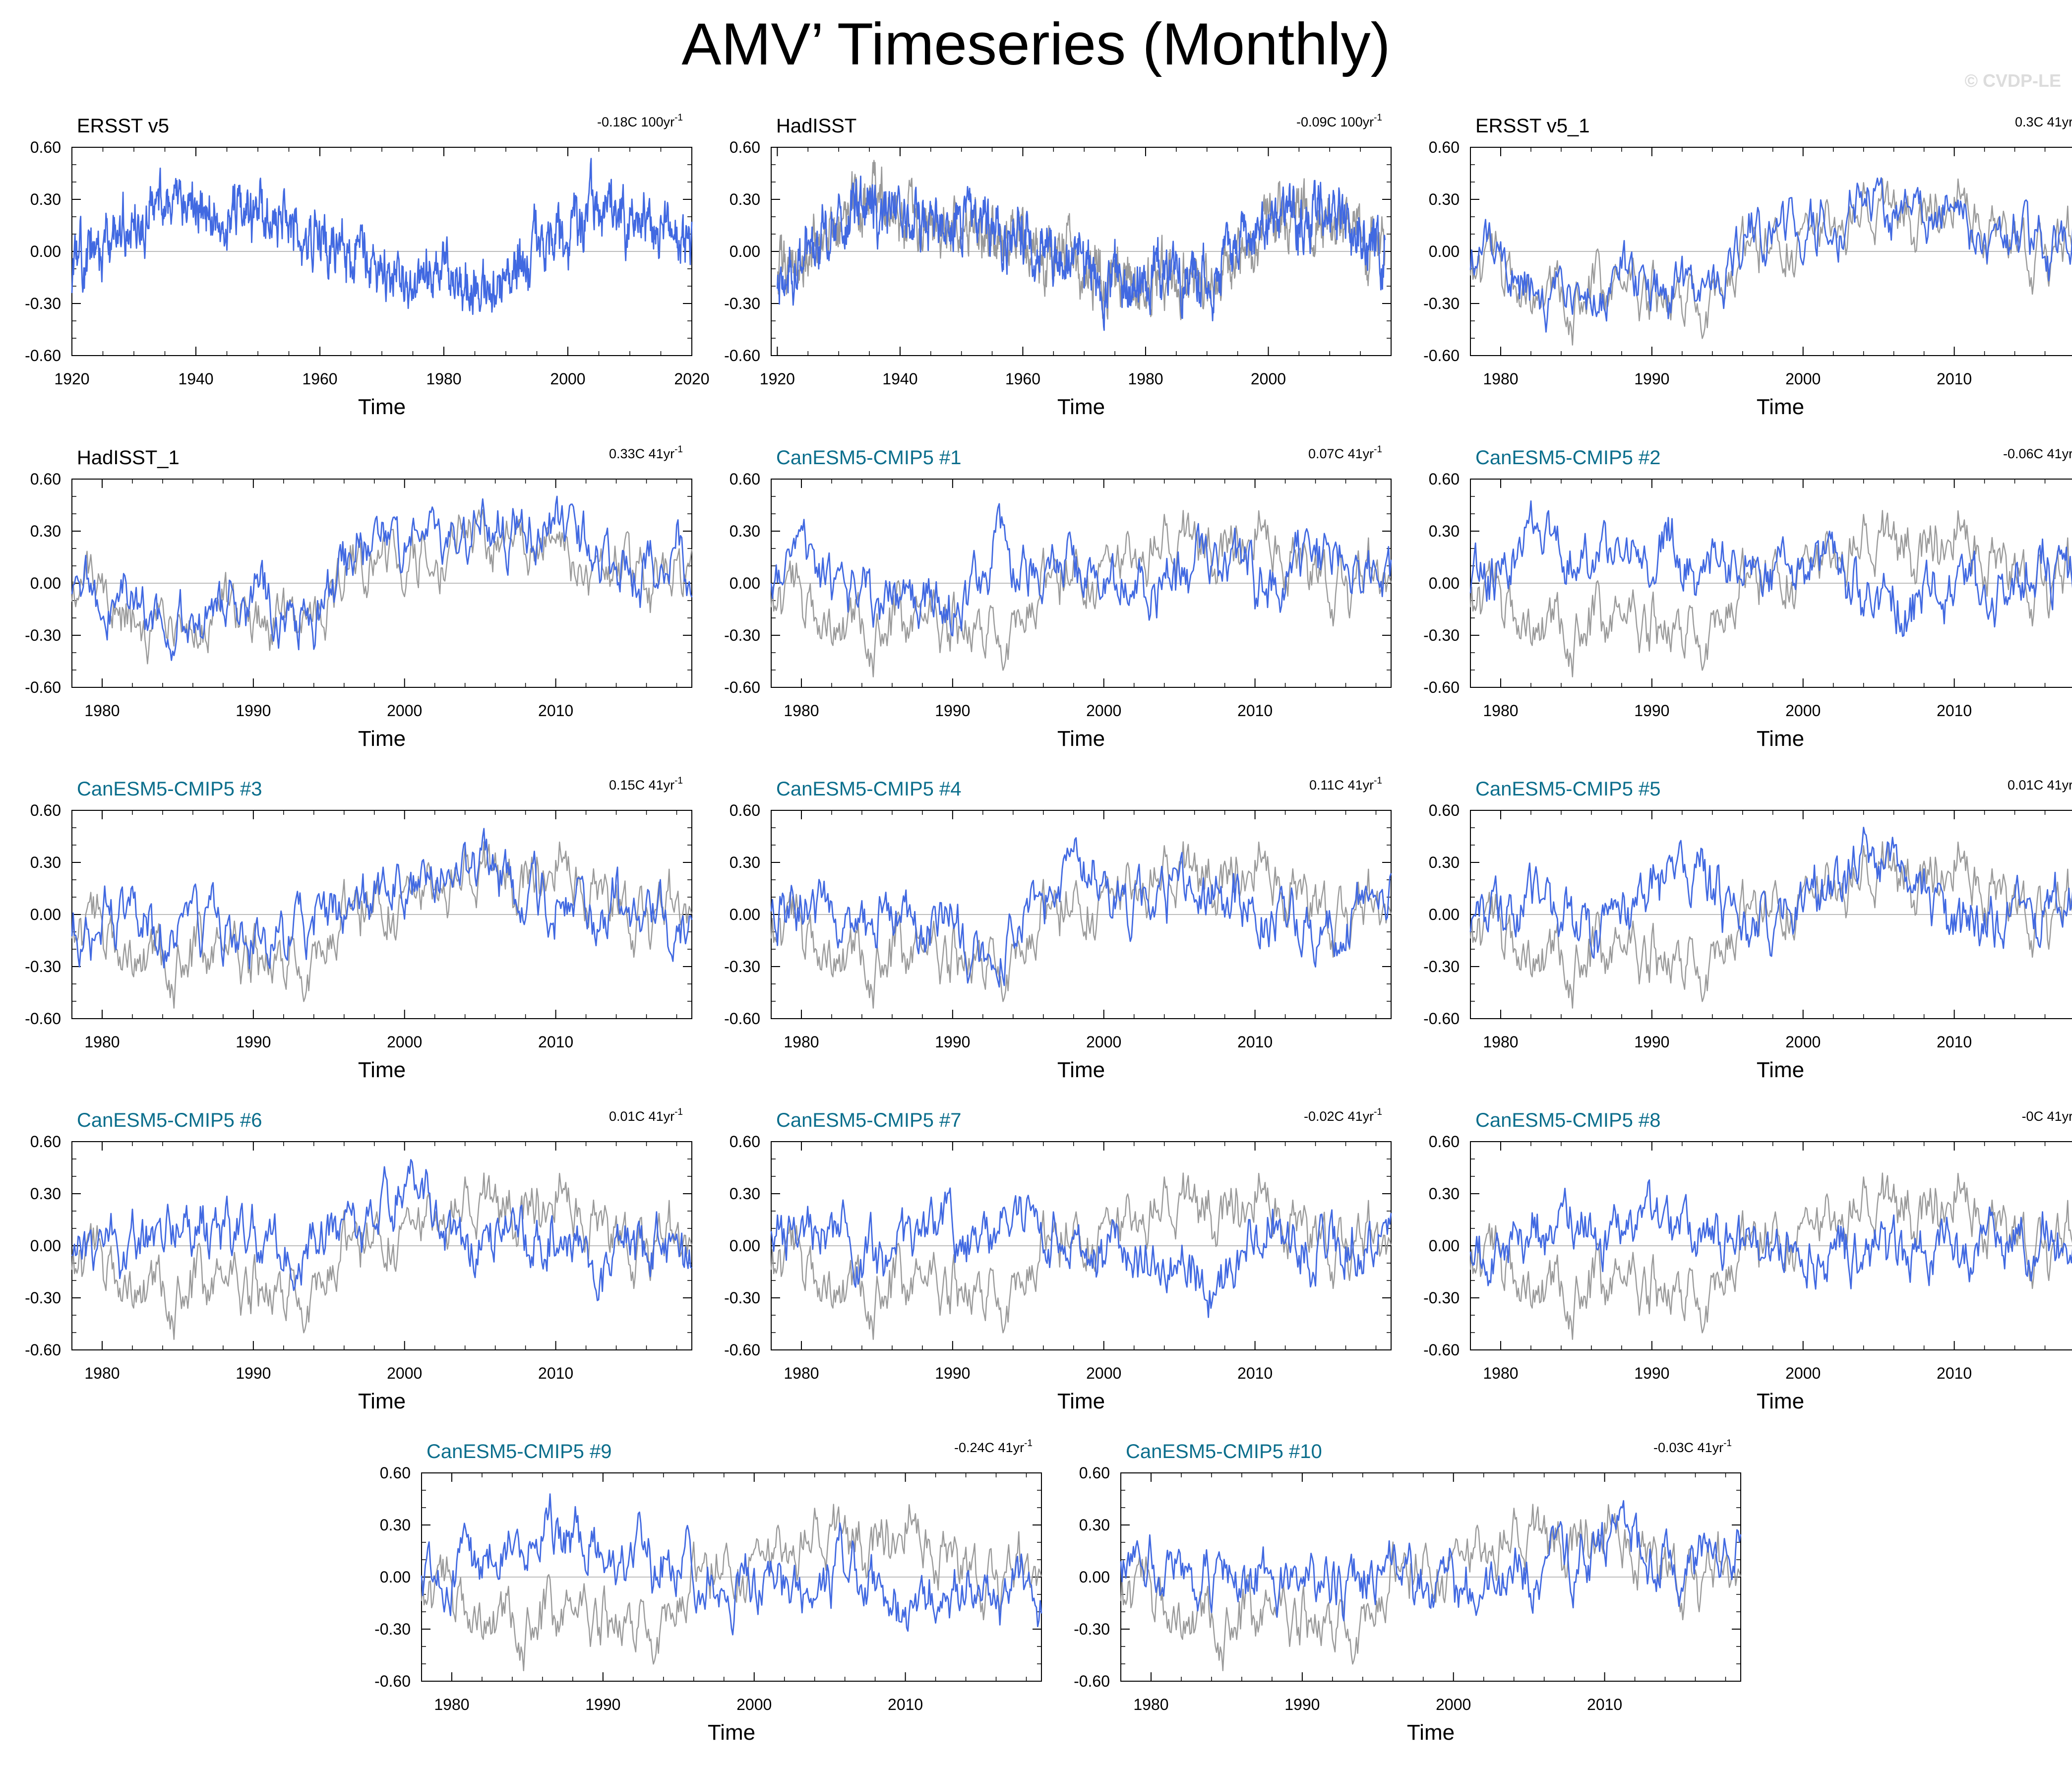  What do you see at coordinates (1335, 122) in the screenshot?
I see `trend-value: -0.09C 100yr` at bounding box center [1335, 122].